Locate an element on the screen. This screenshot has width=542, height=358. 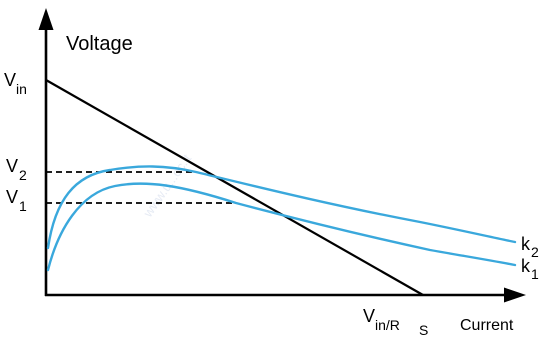
vin-rs-label-sub2: S is located at coordinates (423, 330).